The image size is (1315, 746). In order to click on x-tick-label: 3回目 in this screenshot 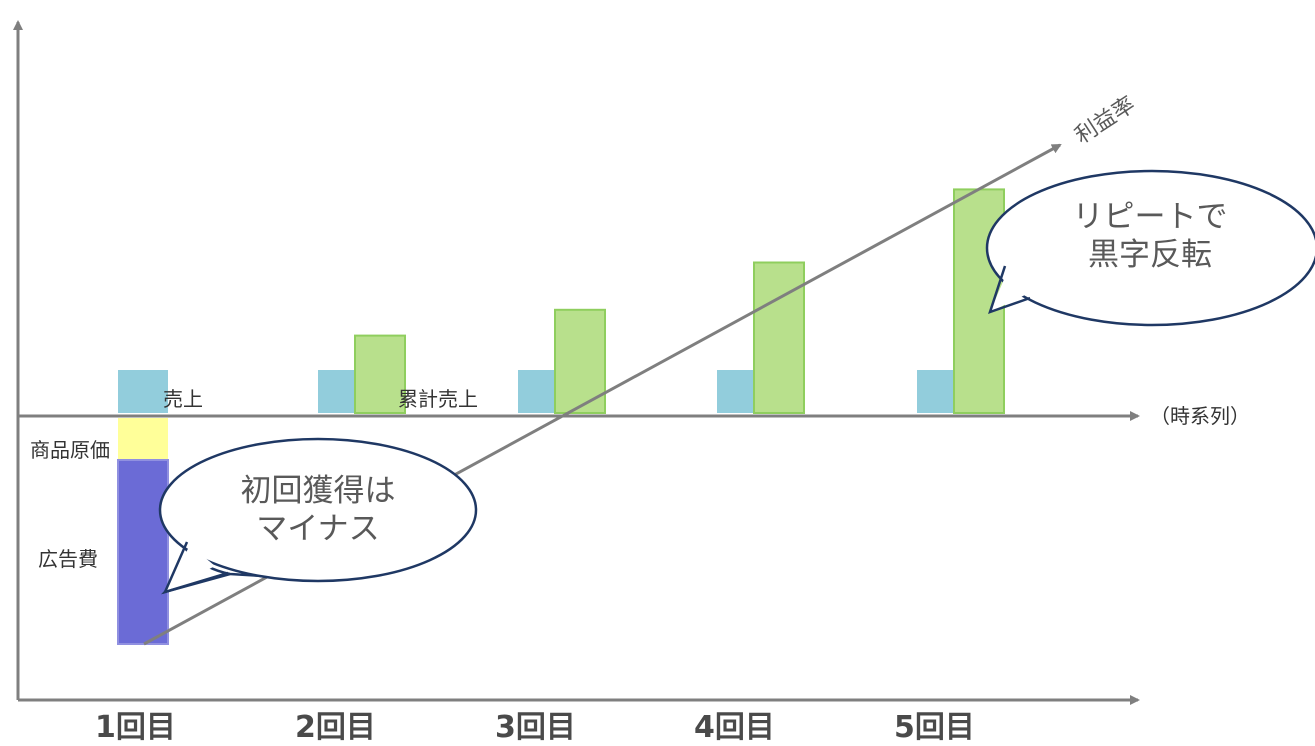, I will do `click(535, 727)`.